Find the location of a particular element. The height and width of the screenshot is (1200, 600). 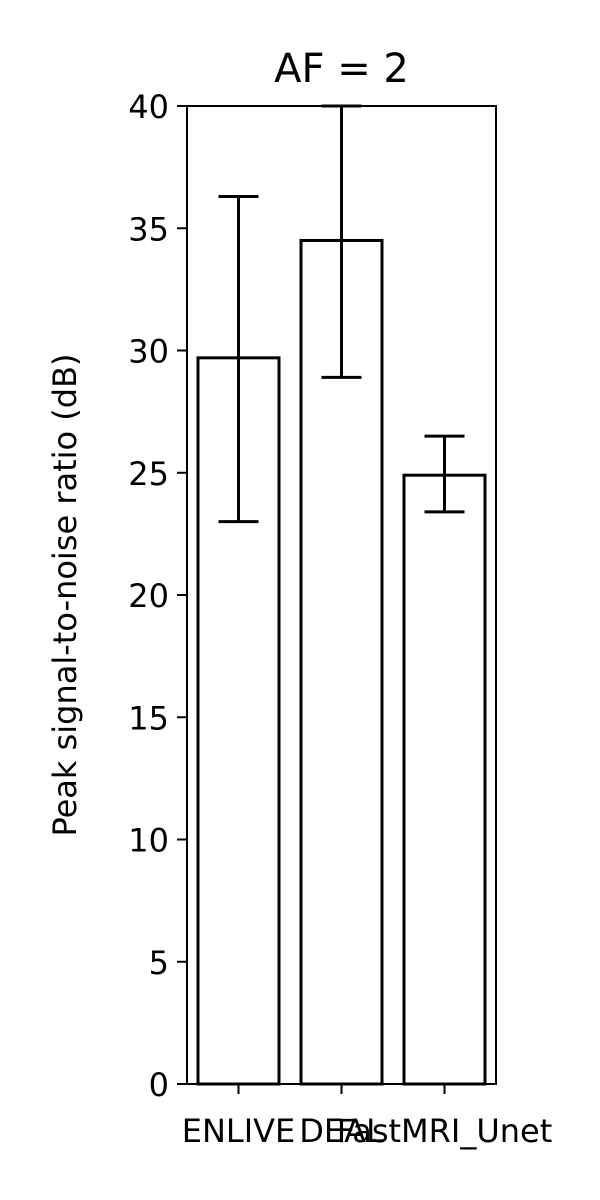

y-tick-label: 35 is located at coordinates (148, 229).